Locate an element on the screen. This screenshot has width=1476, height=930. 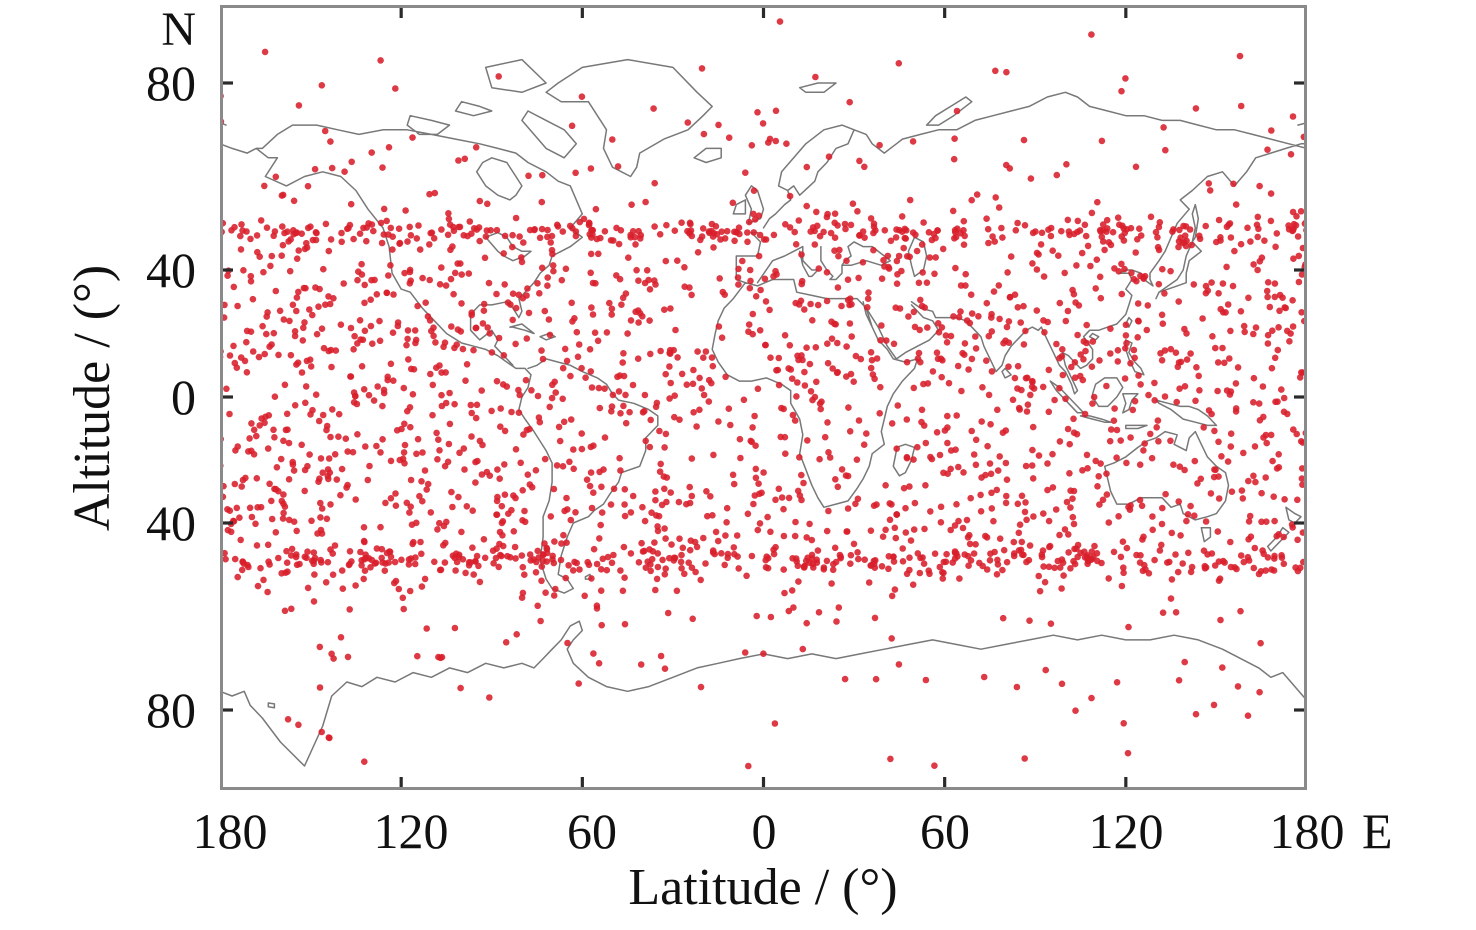
east-direction-label: E is located at coordinates (1377, 831).